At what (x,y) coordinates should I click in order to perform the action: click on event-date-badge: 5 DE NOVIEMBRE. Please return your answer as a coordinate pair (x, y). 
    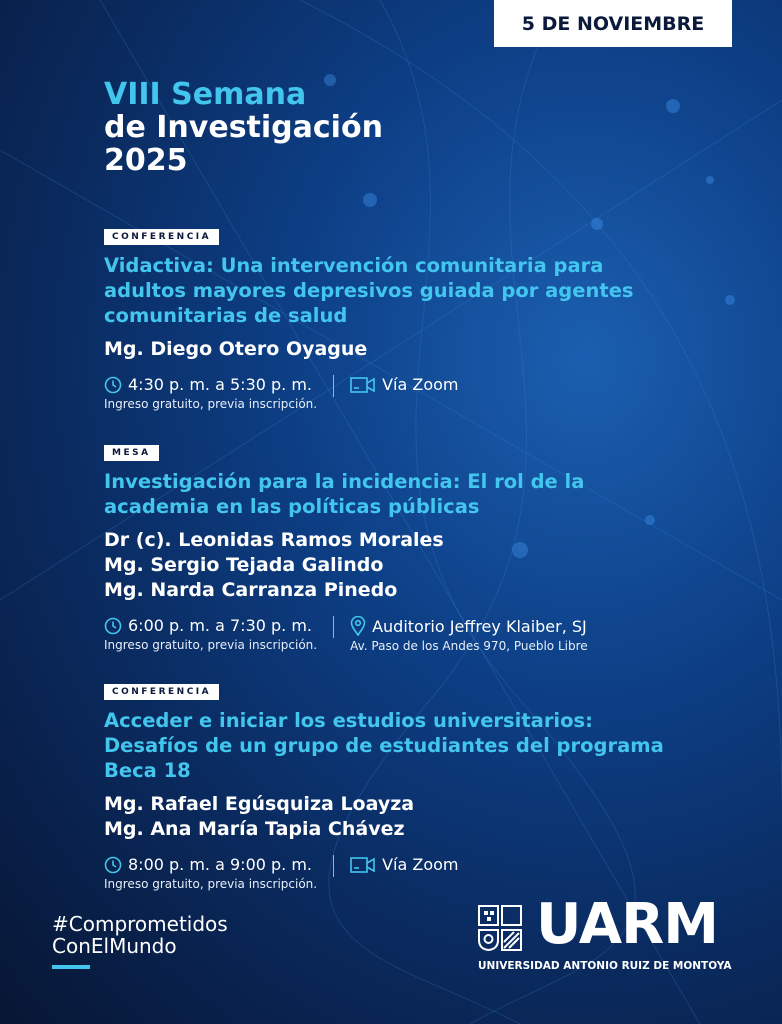
    Looking at the image, I should click on (613, 23).